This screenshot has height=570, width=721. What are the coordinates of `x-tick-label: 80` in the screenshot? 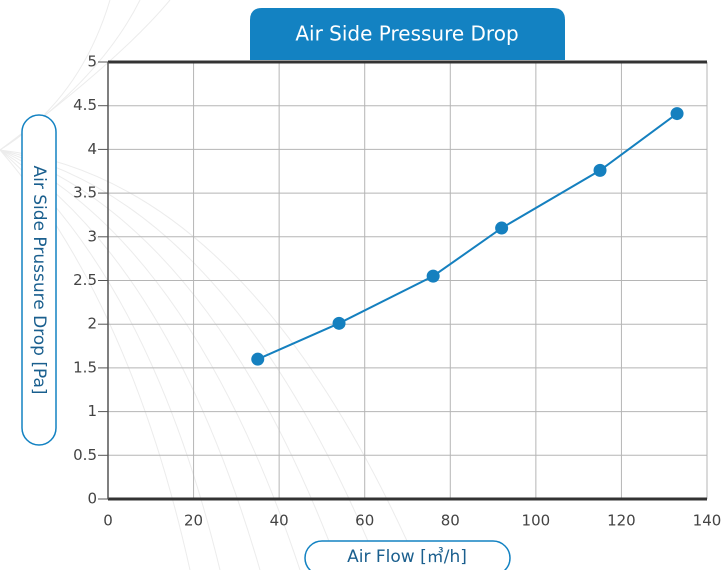 It's located at (450, 521).